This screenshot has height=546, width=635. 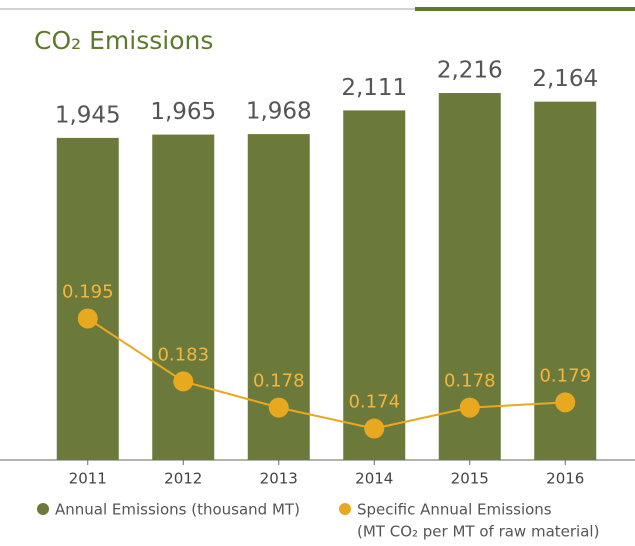 What do you see at coordinates (565, 479) in the screenshot?
I see `x-tick-label: 2016` at bounding box center [565, 479].